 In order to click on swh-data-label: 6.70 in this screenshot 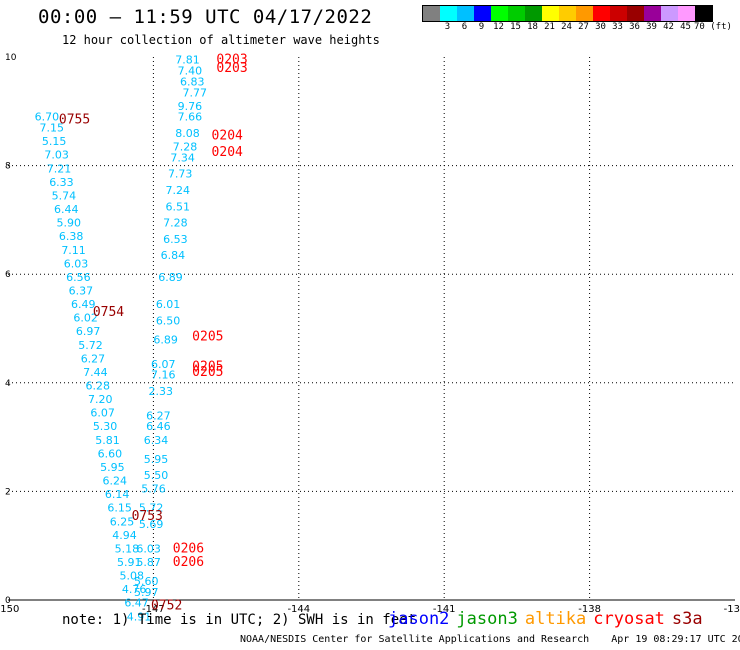, I will do `click(47, 117)`.